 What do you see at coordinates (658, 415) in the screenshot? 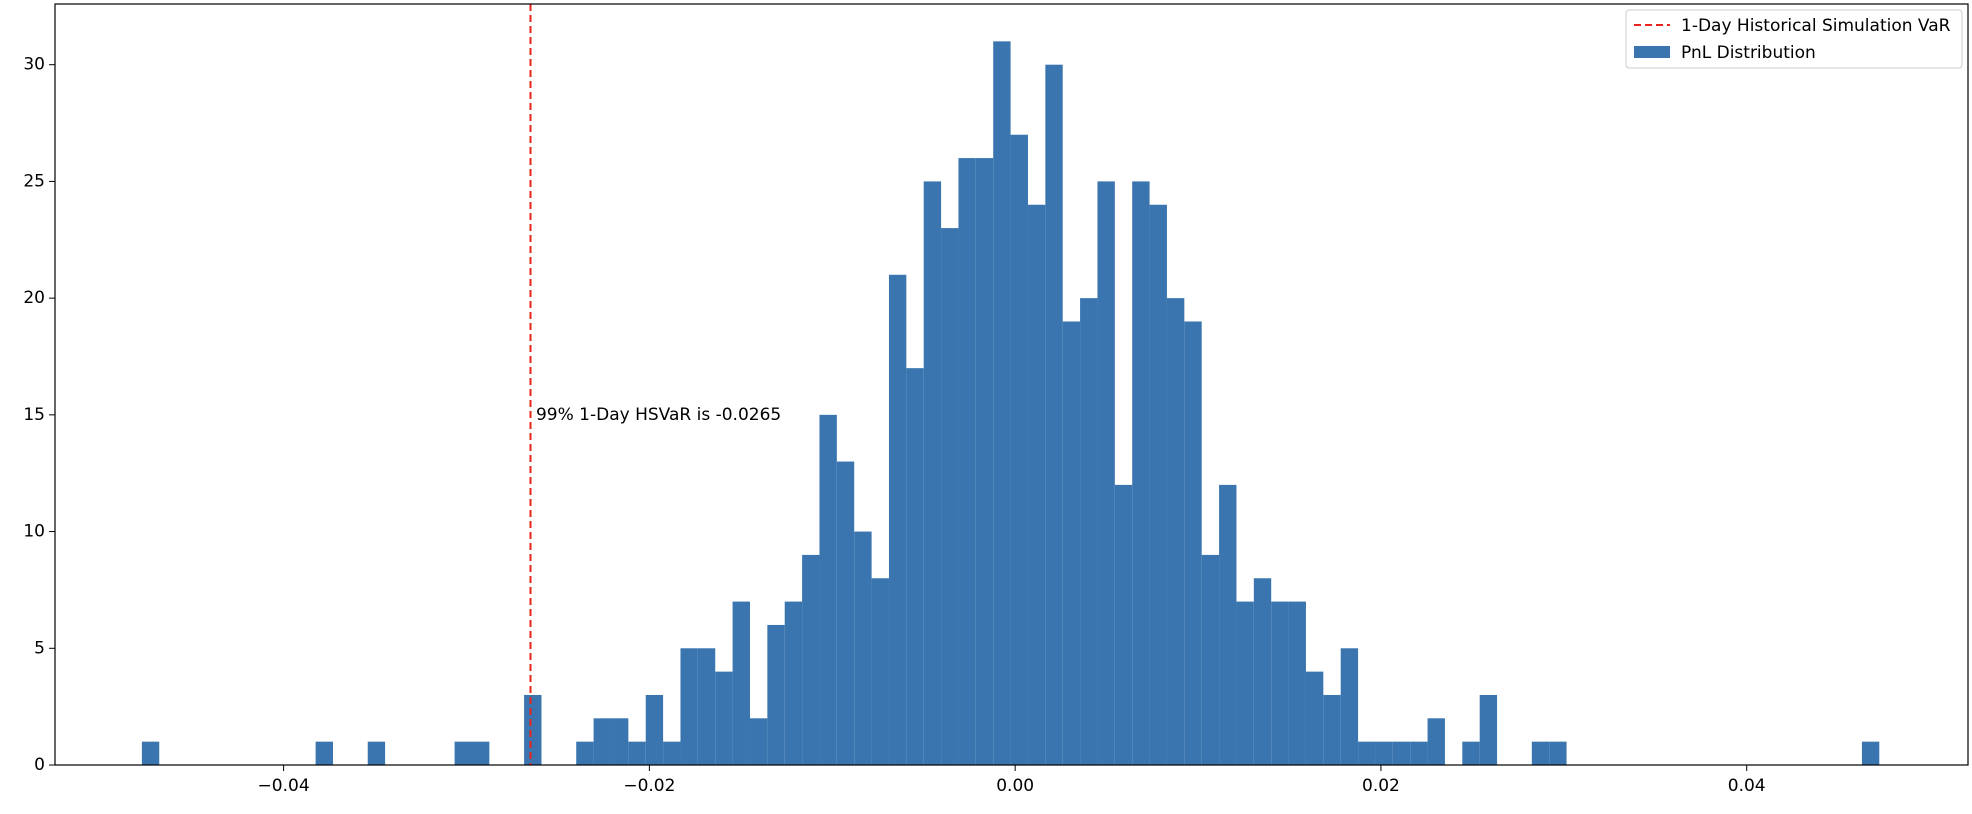
I see `annotation: 99% 1-Day HSVaR is -0.0265` at bounding box center [658, 415].